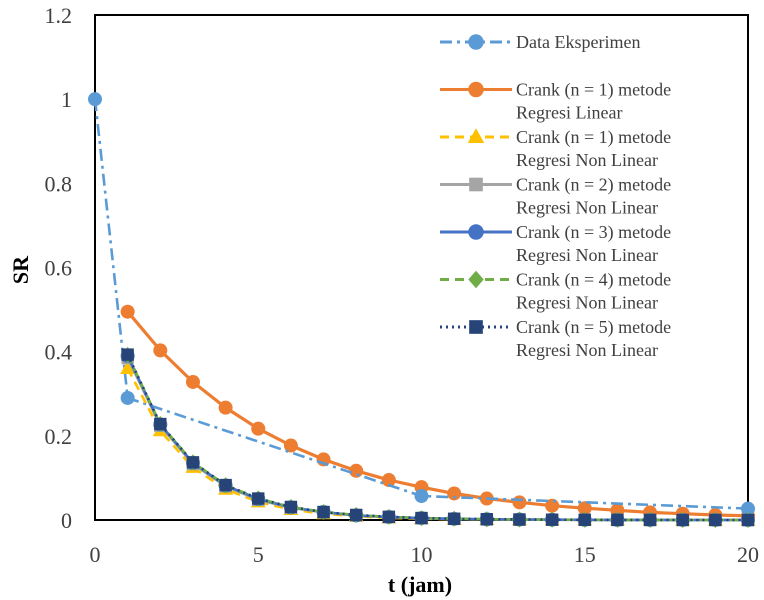 The width and height of the screenshot is (764, 600). What do you see at coordinates (20, 269) in the screenshot?
I see `y-axis-title: SR` at bounding box center [20, 269].